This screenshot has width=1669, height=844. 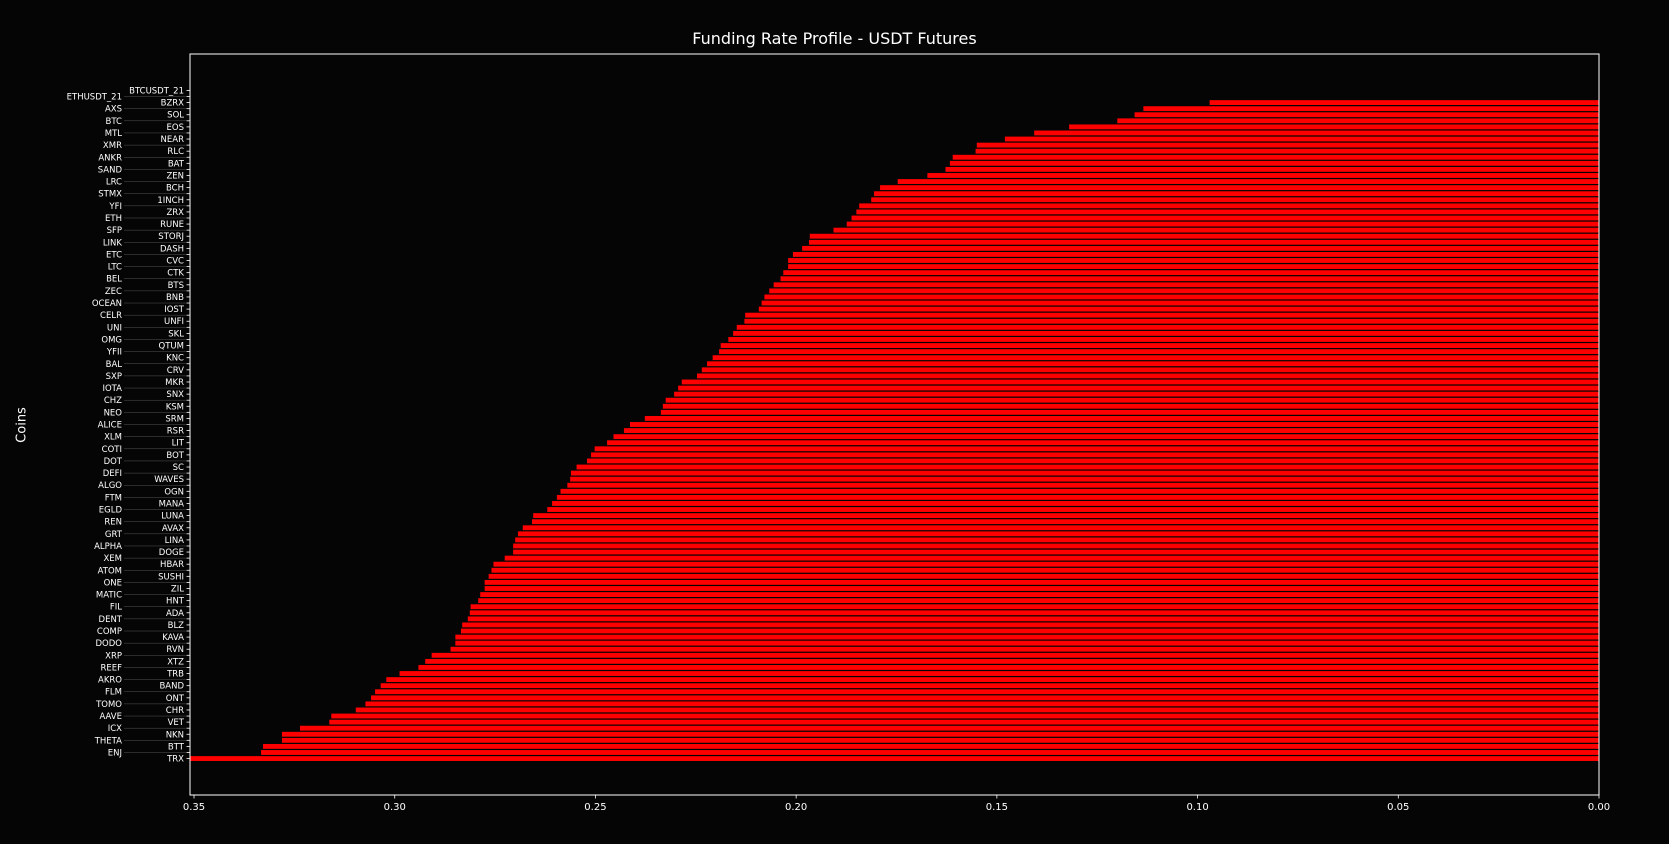 I want to click on bar-hnt, so click(x=1038, y=601).